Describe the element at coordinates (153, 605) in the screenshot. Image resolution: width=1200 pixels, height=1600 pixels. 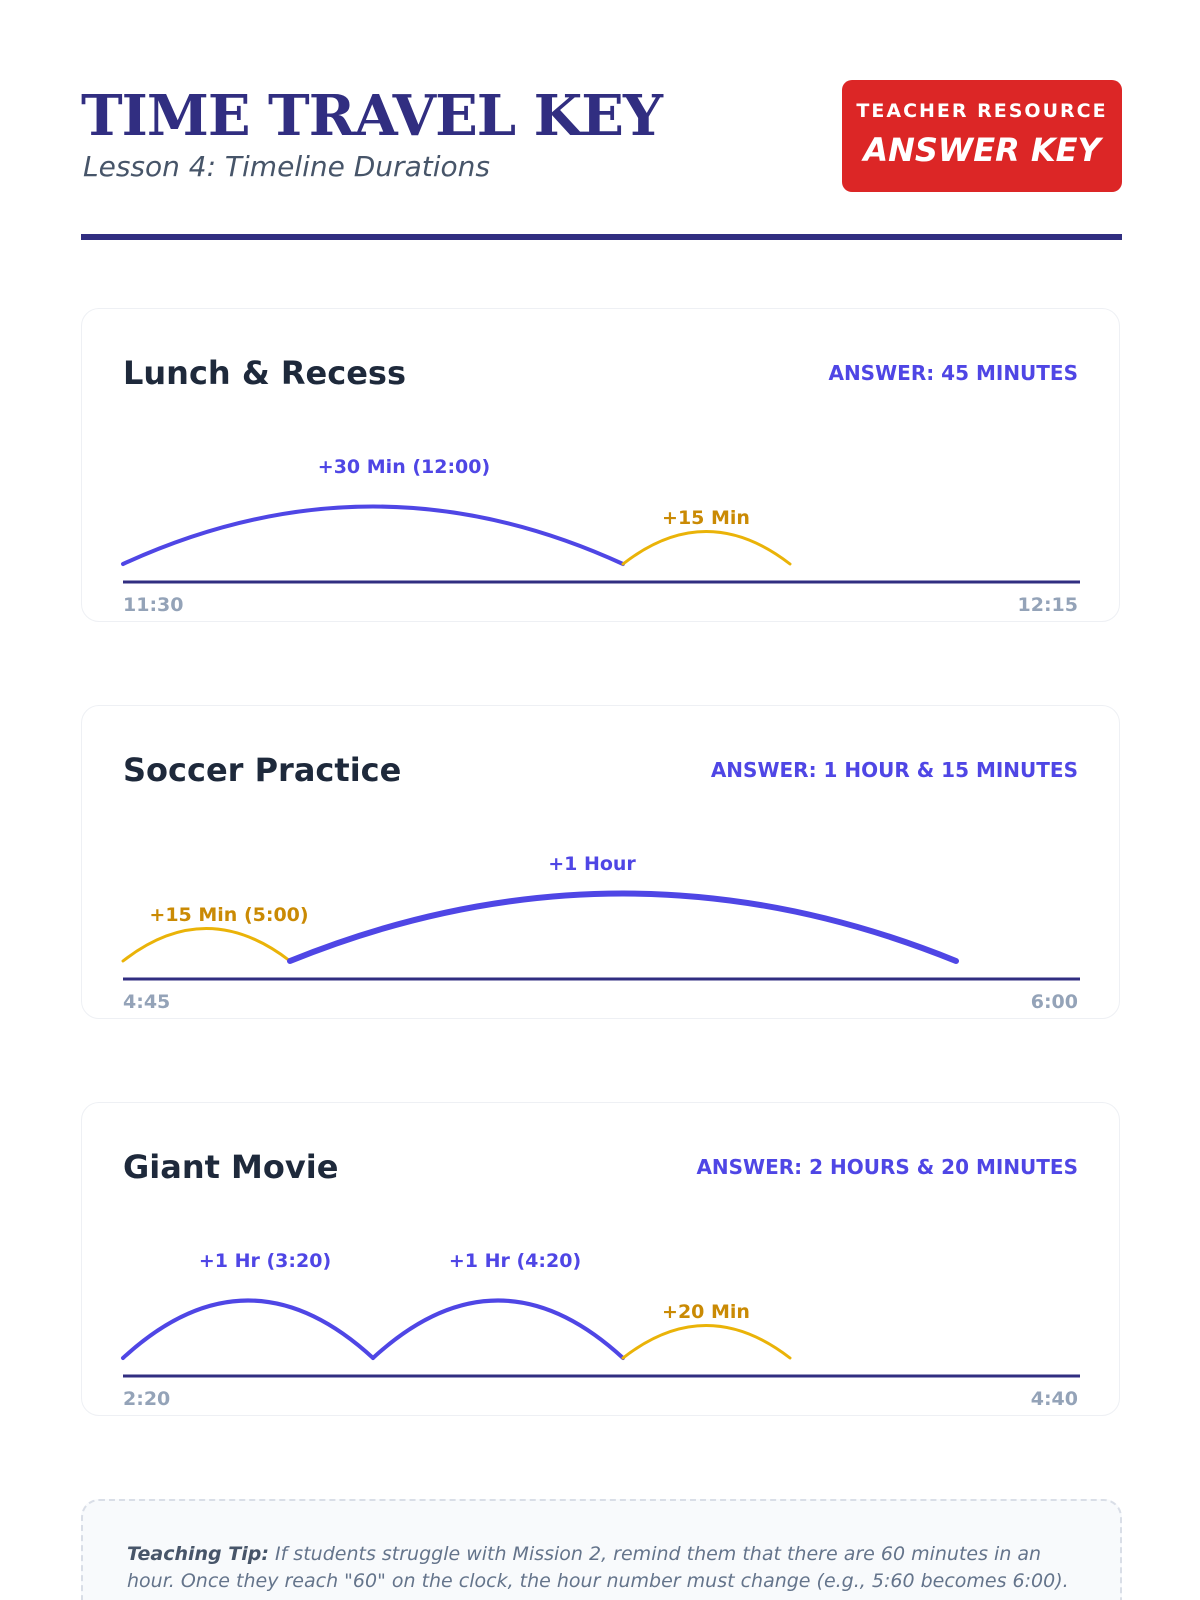
I see `start-time-label: 11:30` at that location.